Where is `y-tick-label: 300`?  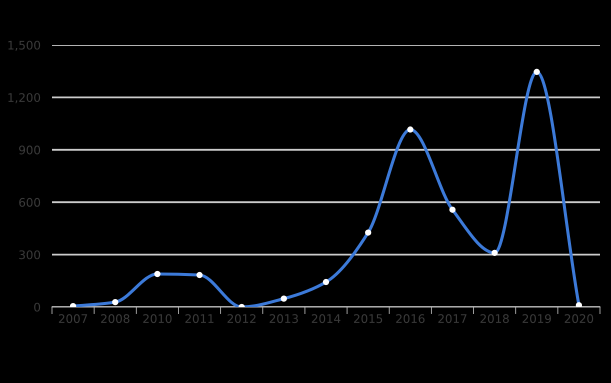
y-tick-label: 300 is located at coordinates (29, 255).